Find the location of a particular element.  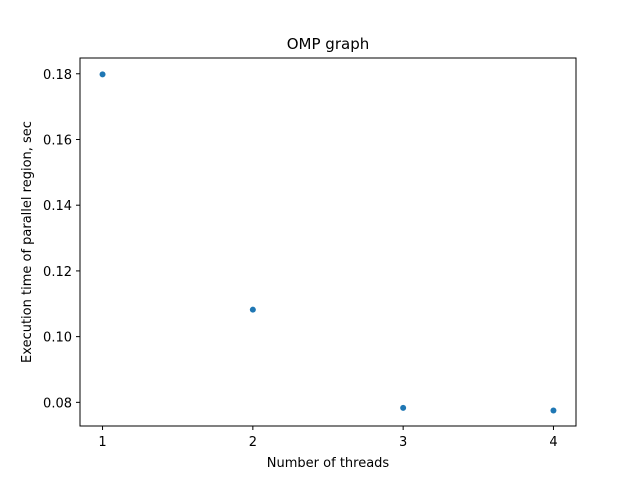

y-tick-label: 0.08 is located at coordinates (57, 403).